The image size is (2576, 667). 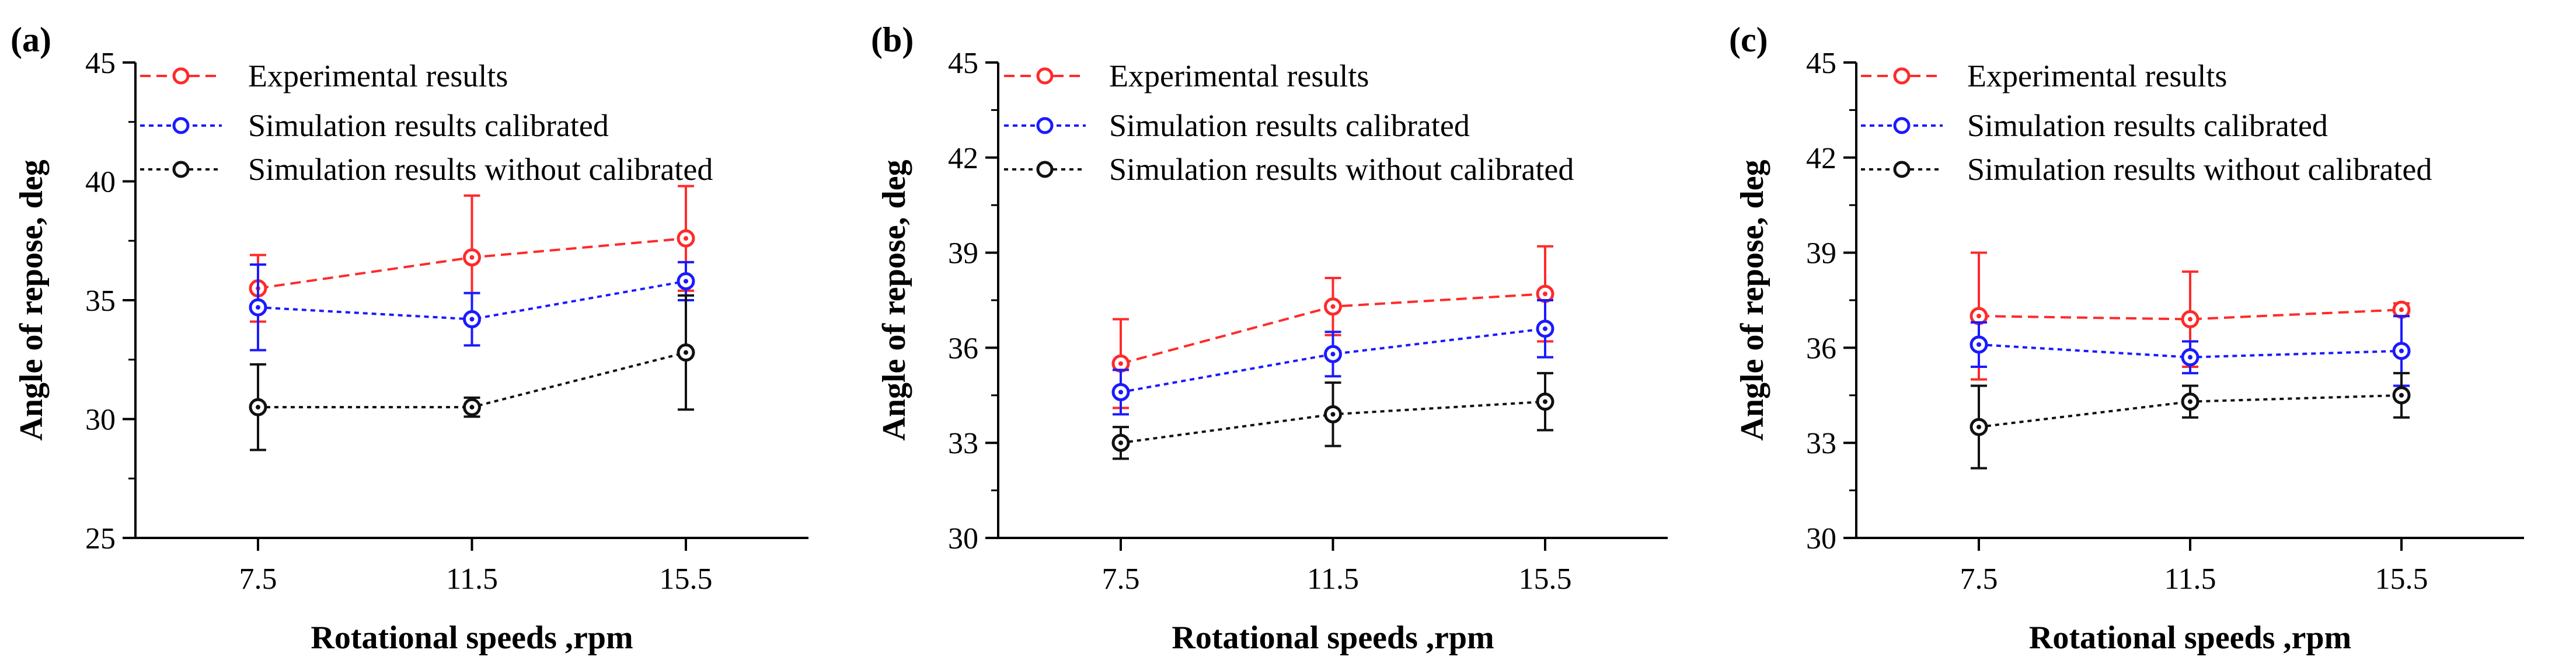 I want to click on series-line-calibrated, so click(x=1333, y=360).